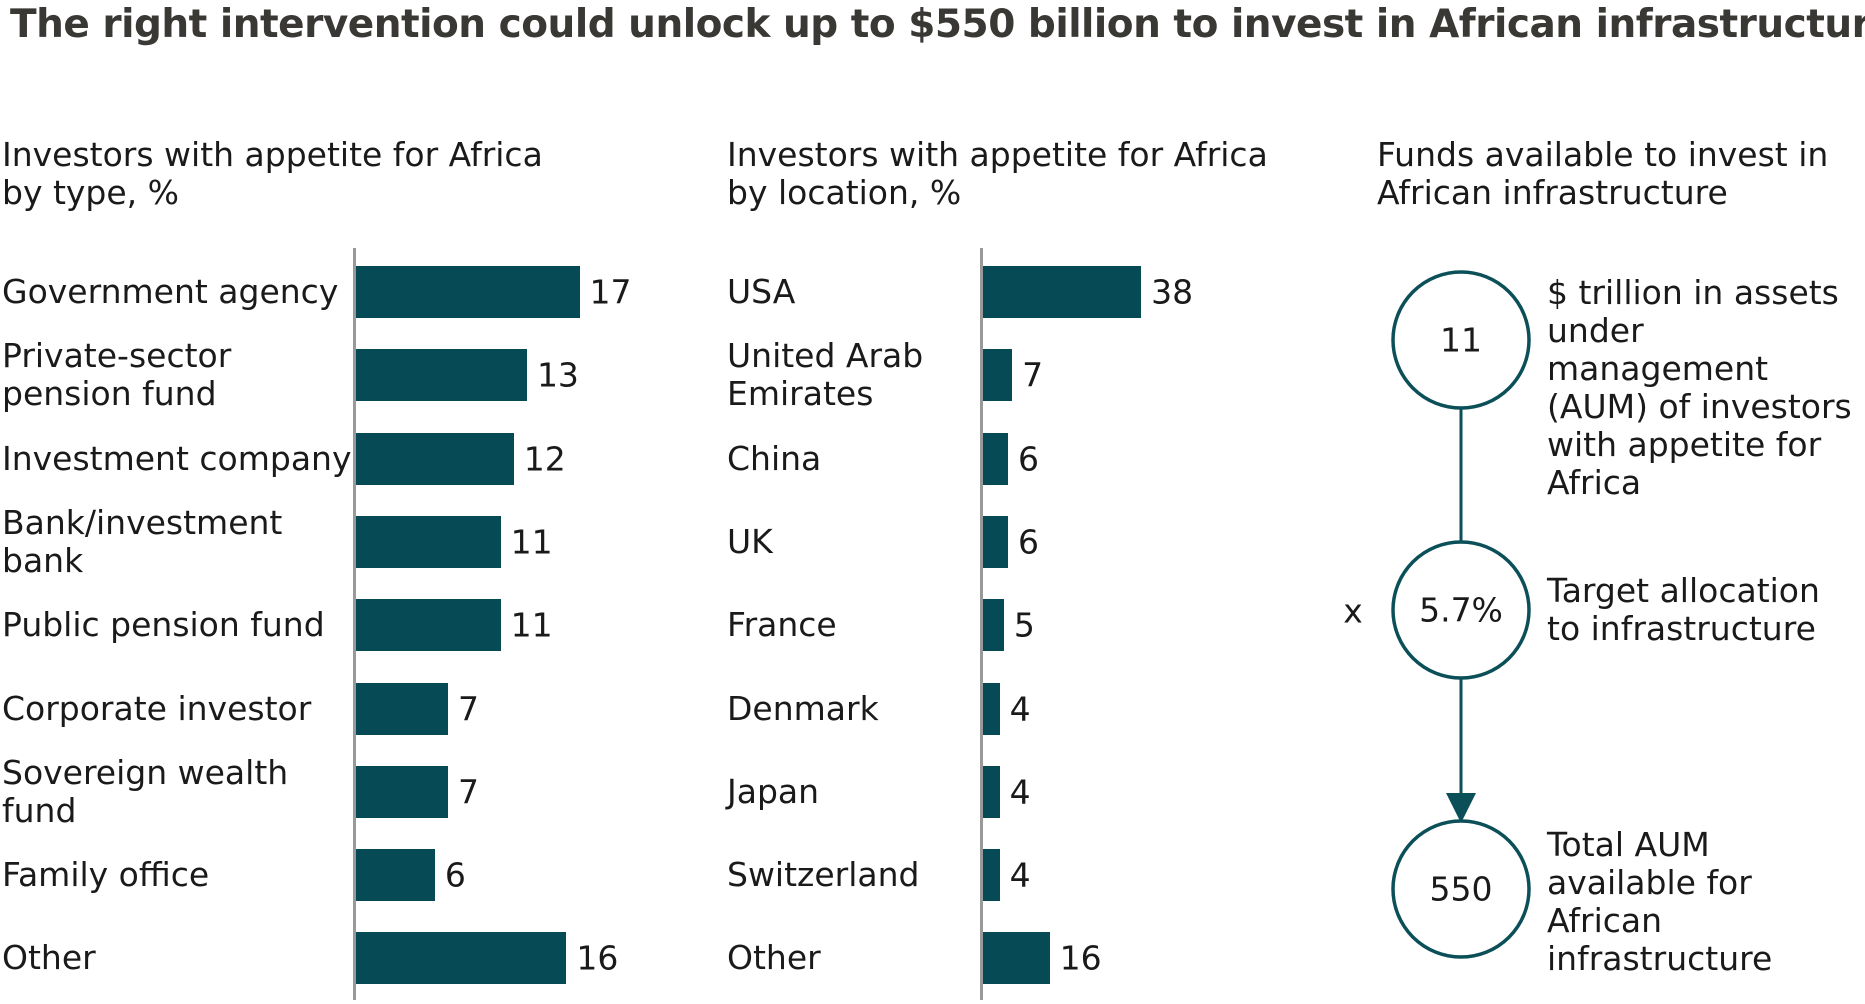 The image size is (1865, 1004). What do you see at coordinates (177, 458) in the screenshot?
I see `category-label: Investment company` at bounding box center [177, 458].